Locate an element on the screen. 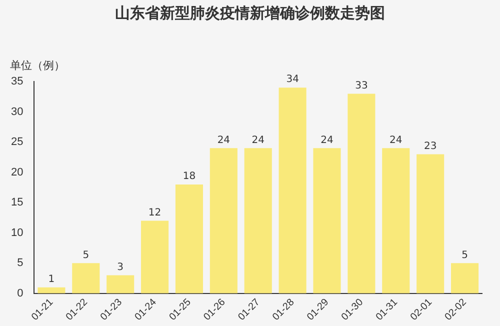  y-tick-label: 30 is located at coordinates (17, 112).